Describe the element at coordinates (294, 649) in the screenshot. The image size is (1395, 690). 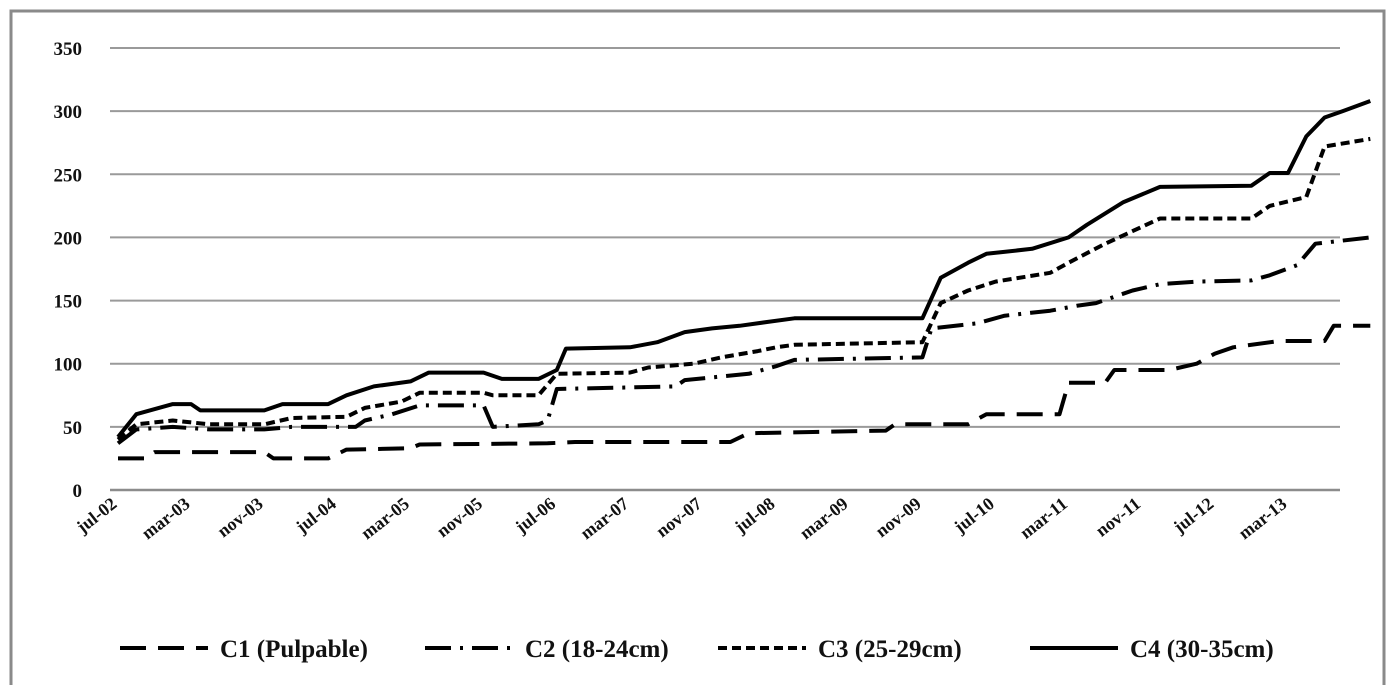
I see `legend-label-c1: C1 (Pulpable)` at that location.